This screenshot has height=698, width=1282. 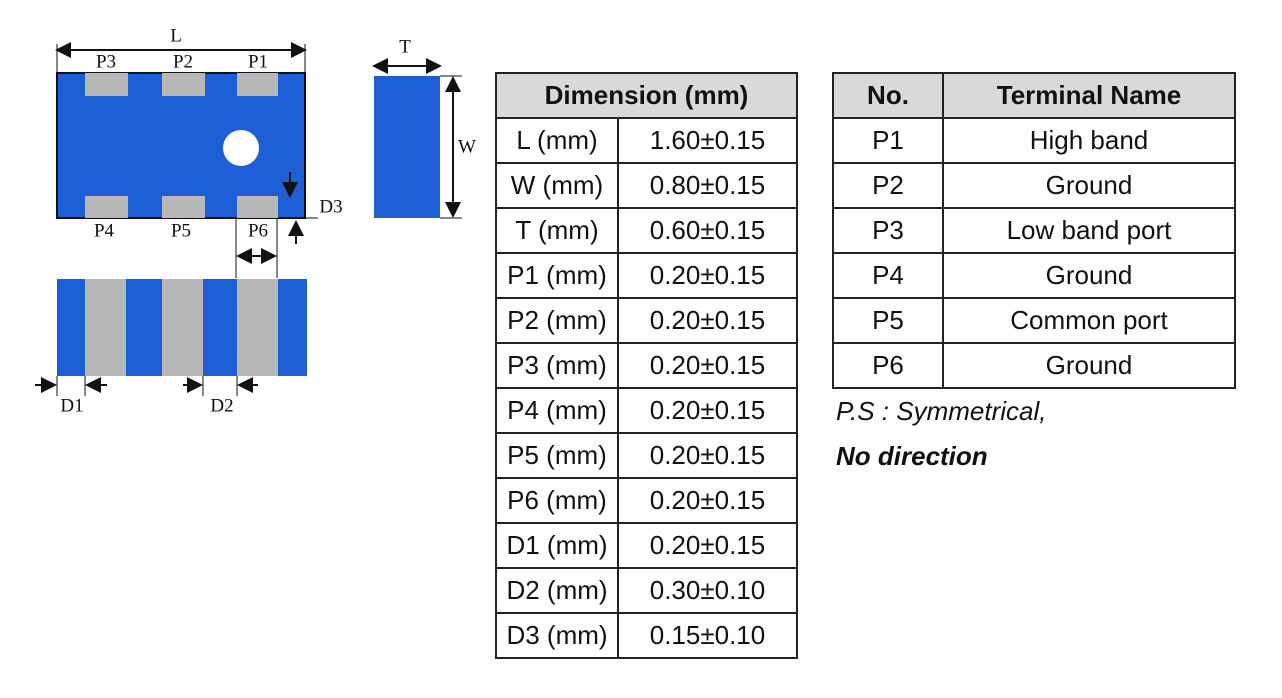 I want to click on table-row: P3 (mm) 0.20±0.15, so click(x=646, y=365).